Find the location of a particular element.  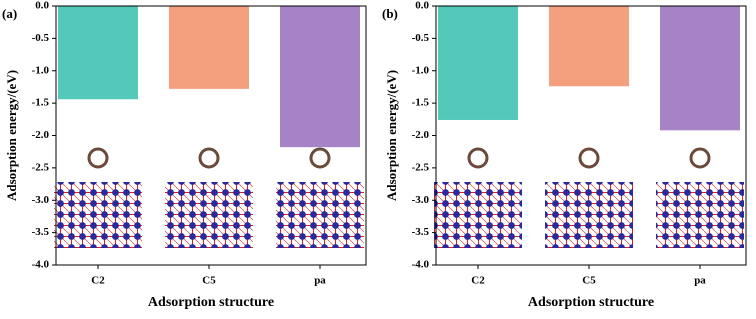

panel-label: (b) is located at coordinates (390, 13).